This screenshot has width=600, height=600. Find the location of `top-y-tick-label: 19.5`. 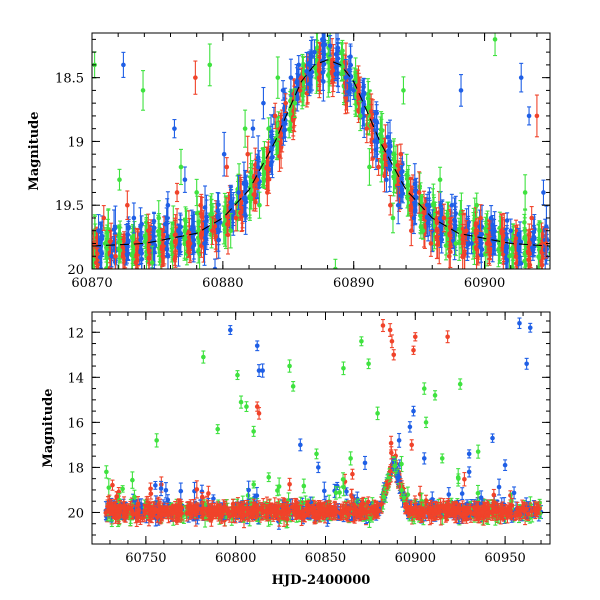

top-y-tick-label: 19.5 is located at coordinates (69, 206).